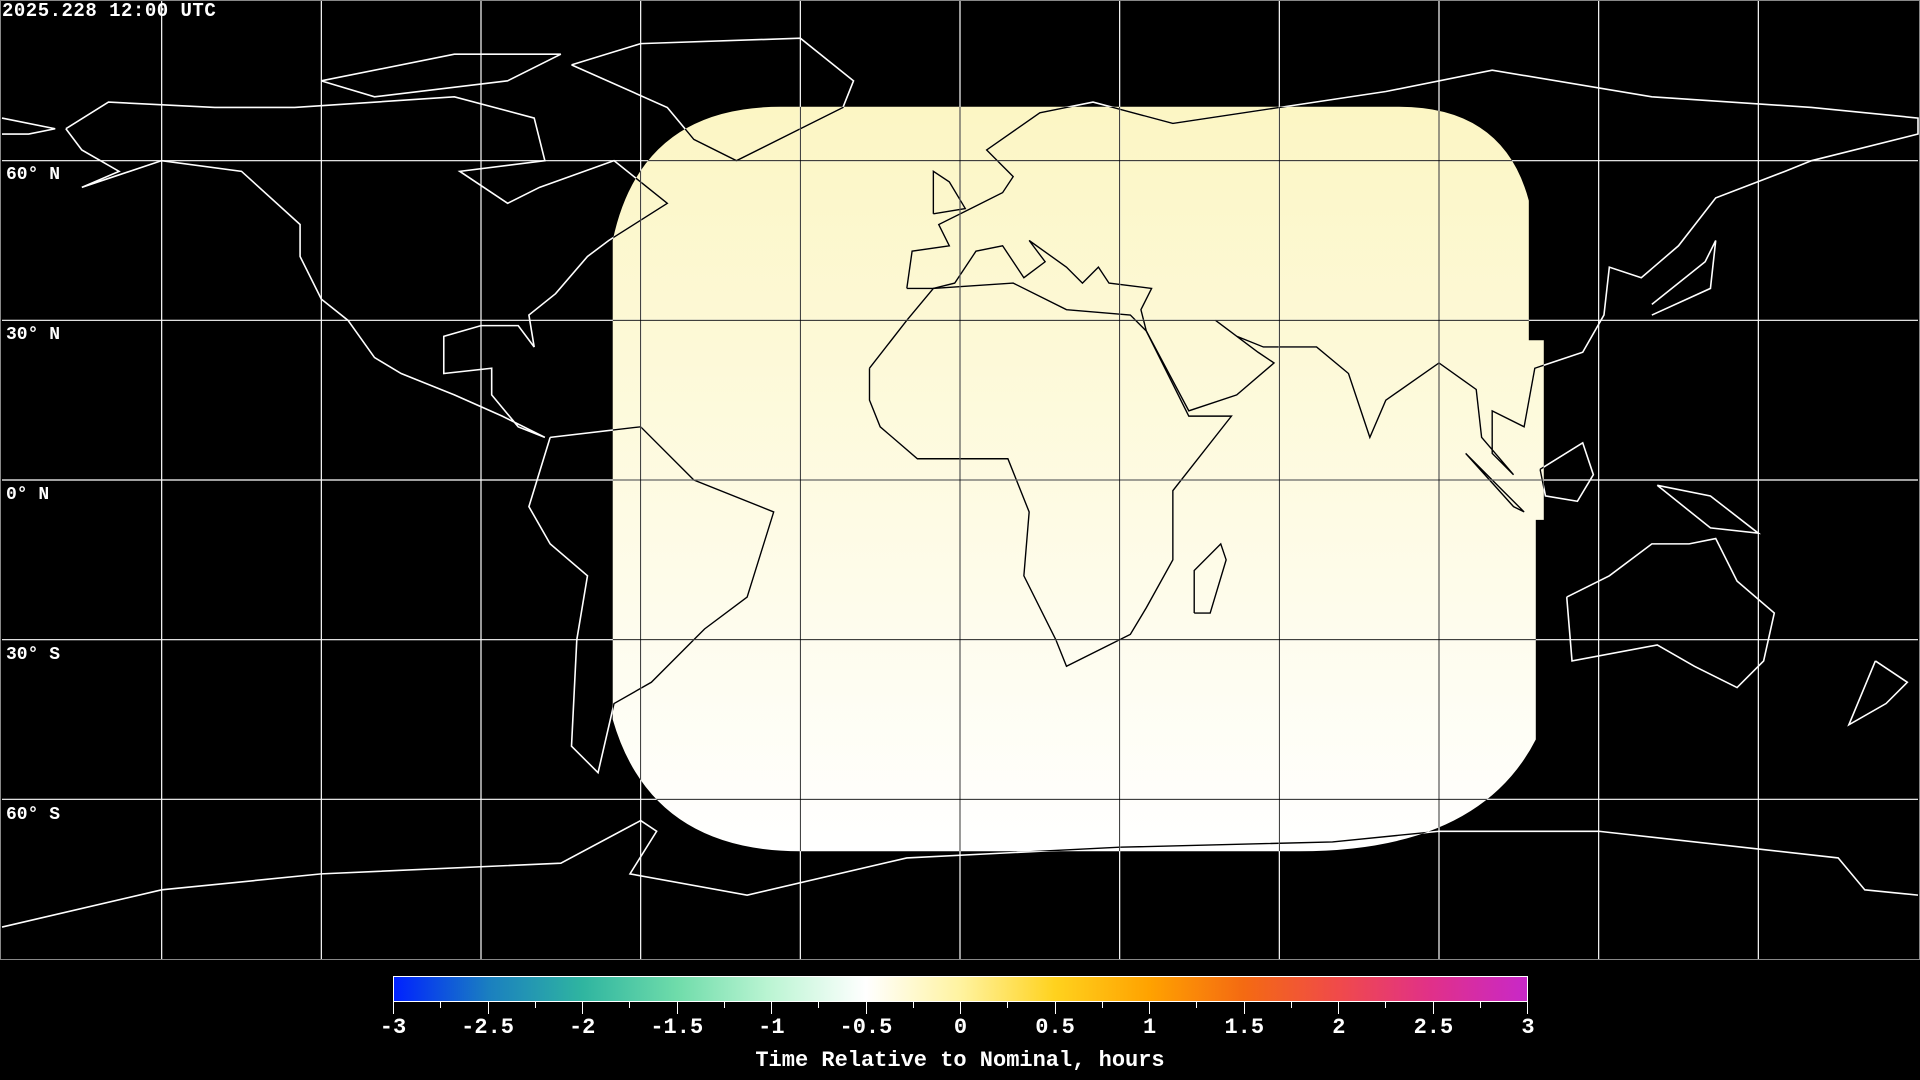 Image resolution: width=1920 pixels, height=1080 pixels. Describe the element at coordinates (33, 815) in the screenshot. I see `latitude-label: 60° S` at that location.